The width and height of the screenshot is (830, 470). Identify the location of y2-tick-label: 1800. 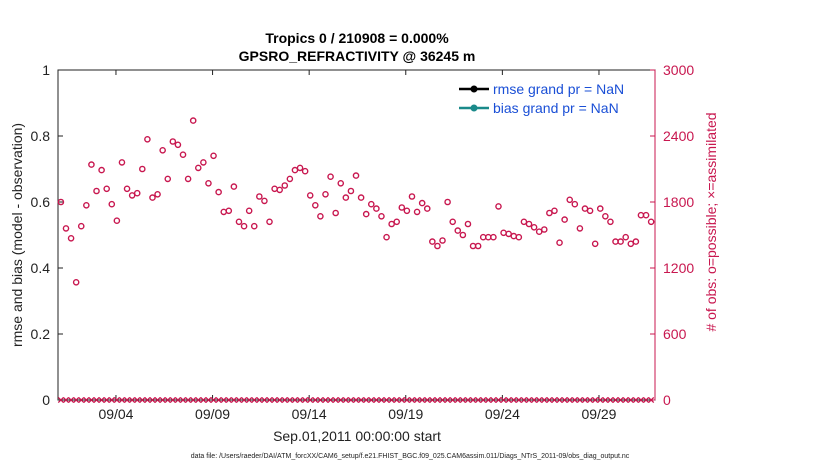
(678, 202).